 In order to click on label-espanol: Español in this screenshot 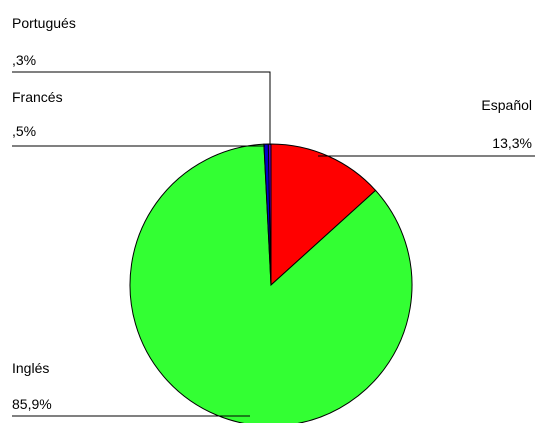, I will do `click(506, 105)`.